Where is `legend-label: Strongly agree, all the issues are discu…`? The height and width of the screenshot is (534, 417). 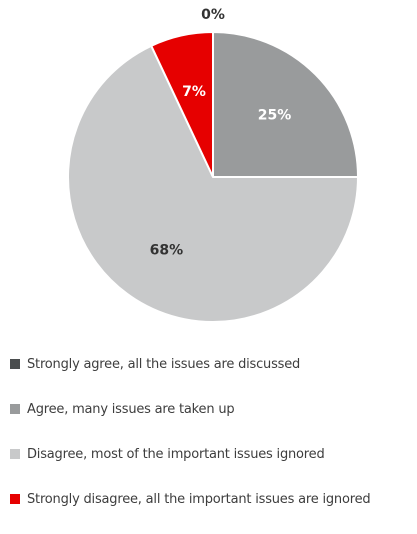 legend-label: Strongly agree, all the issues are discu… is located at coordinates (164, 364).